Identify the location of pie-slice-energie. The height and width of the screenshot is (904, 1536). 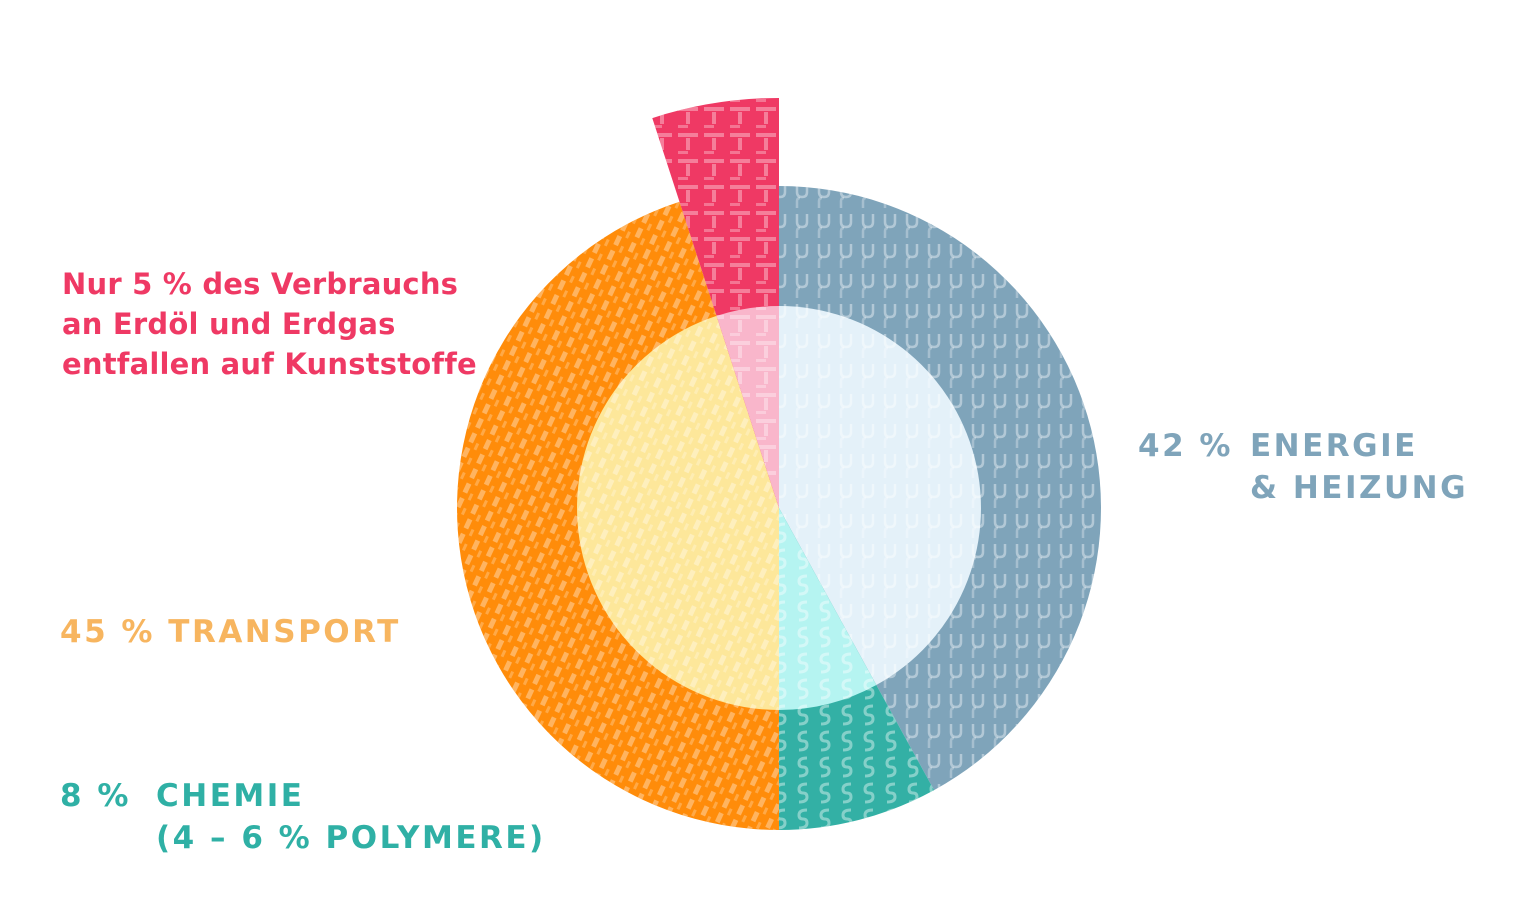
(940, 488).